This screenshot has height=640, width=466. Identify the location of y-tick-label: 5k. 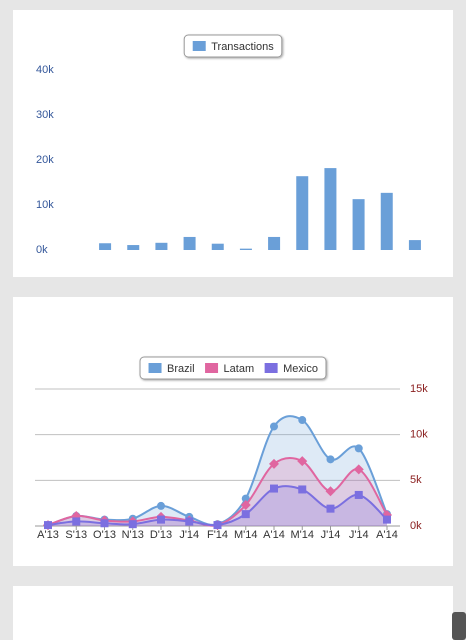
(416, 480).